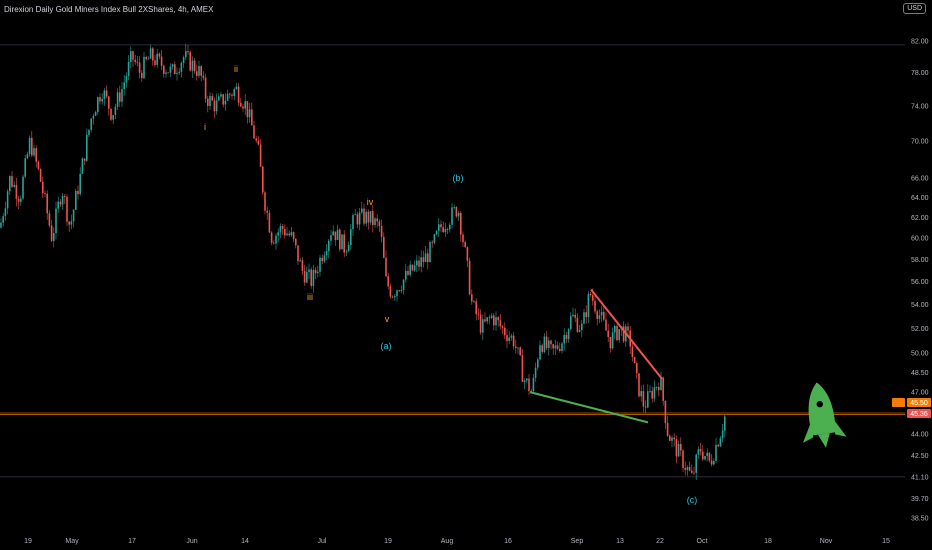 The width and height of the screenshot is (932, 550). Describe the element at coordinates (508, 541) in the screenshot. I see `x-tick-label: 16` at that location.